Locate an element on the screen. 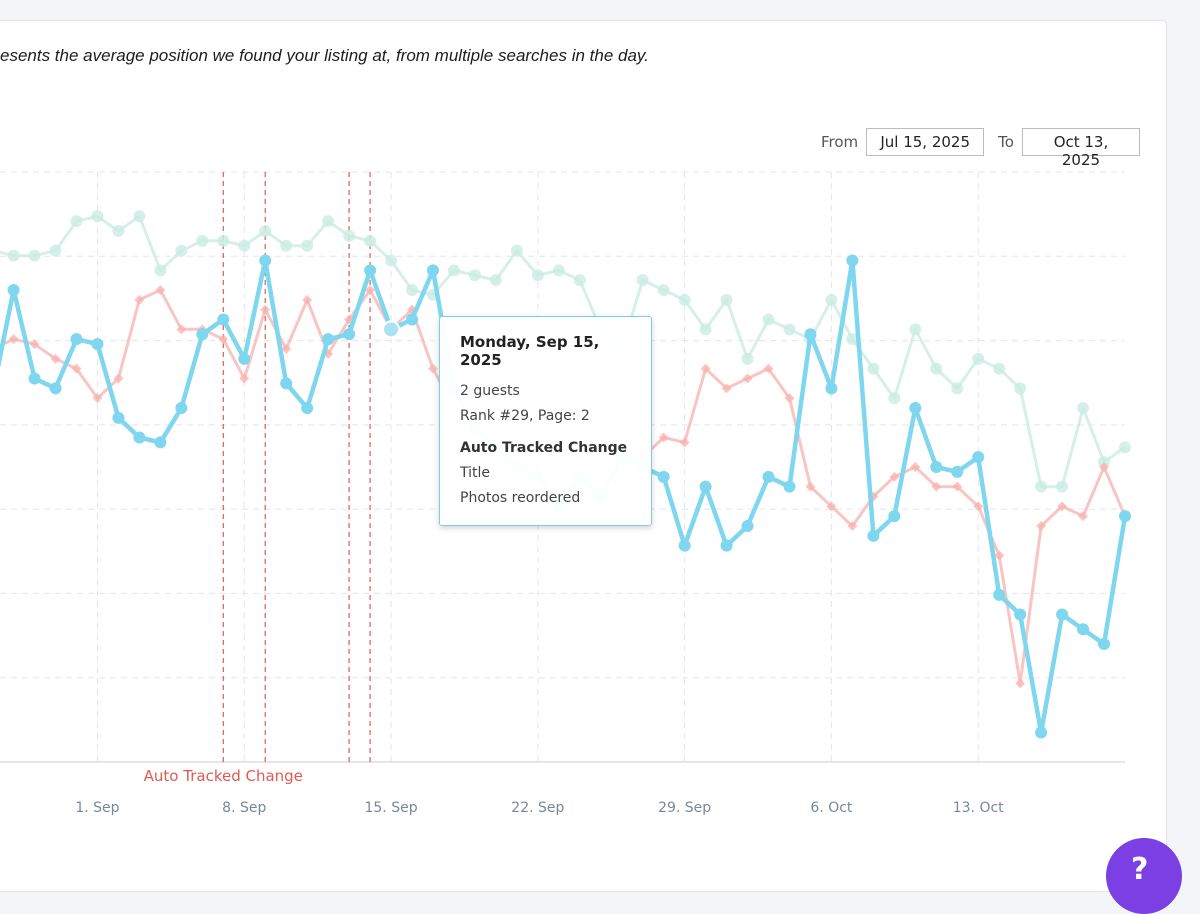 The image size is (1200, 914). x-tick-label: 13. Oct is located at coordinates (978, 808).